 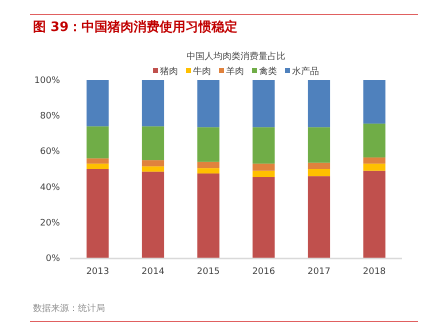 What do you see at coordinates (98, 272) in the screenshot?
I see `x-tick-label: 2013` at bounding box center [98, 272].